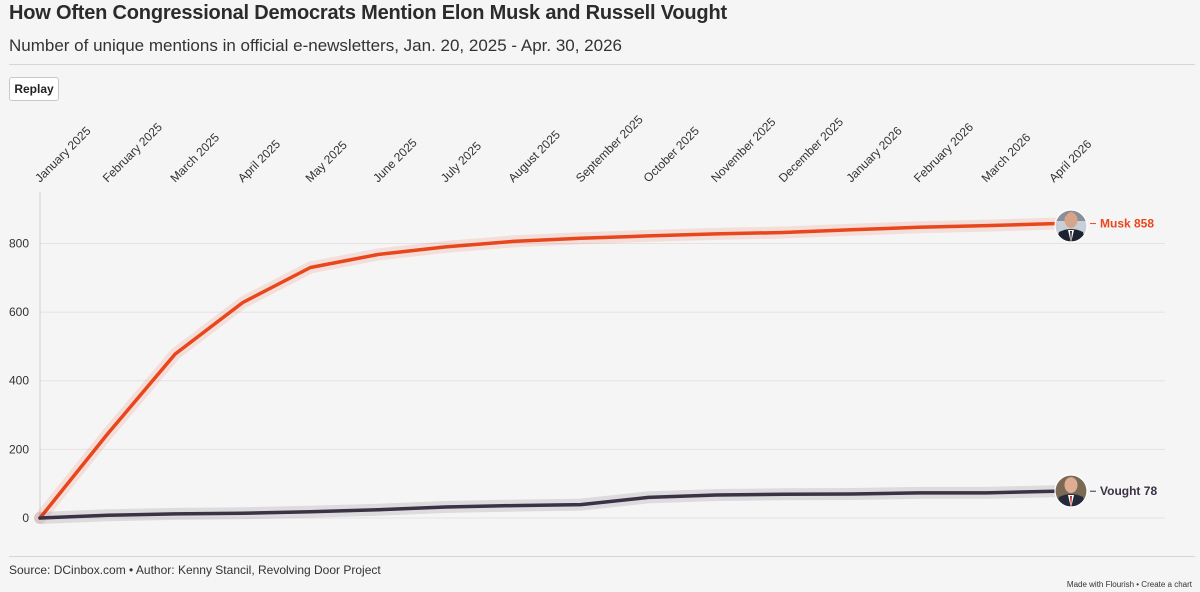 The height and width of the screenshot is (592, 1200). What do you see at coordinates (1127, 224) in the screenshot?
I see `end-label-musk: Musk 858` at bounding box center [1127, 224].